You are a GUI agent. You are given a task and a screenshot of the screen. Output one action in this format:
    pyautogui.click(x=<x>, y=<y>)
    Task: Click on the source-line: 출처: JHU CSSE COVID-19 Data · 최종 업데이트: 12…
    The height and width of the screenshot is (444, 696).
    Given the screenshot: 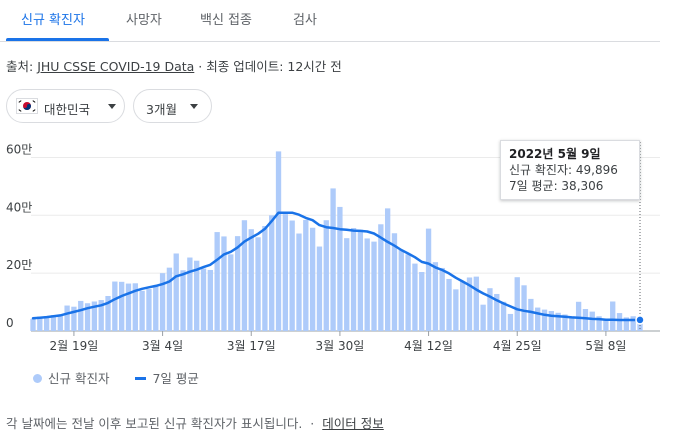 What is the action you would take?
    pyautogui.click(x=174, y=65)
    